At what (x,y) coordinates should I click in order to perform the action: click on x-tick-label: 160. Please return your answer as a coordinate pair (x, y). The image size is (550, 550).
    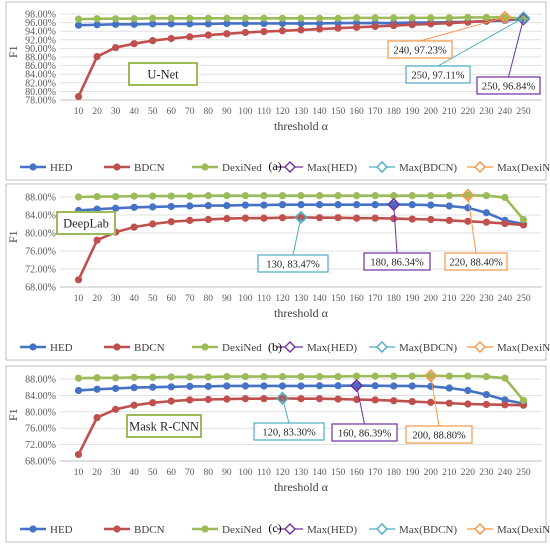
    Looking at the image, I should click on (356, 112).